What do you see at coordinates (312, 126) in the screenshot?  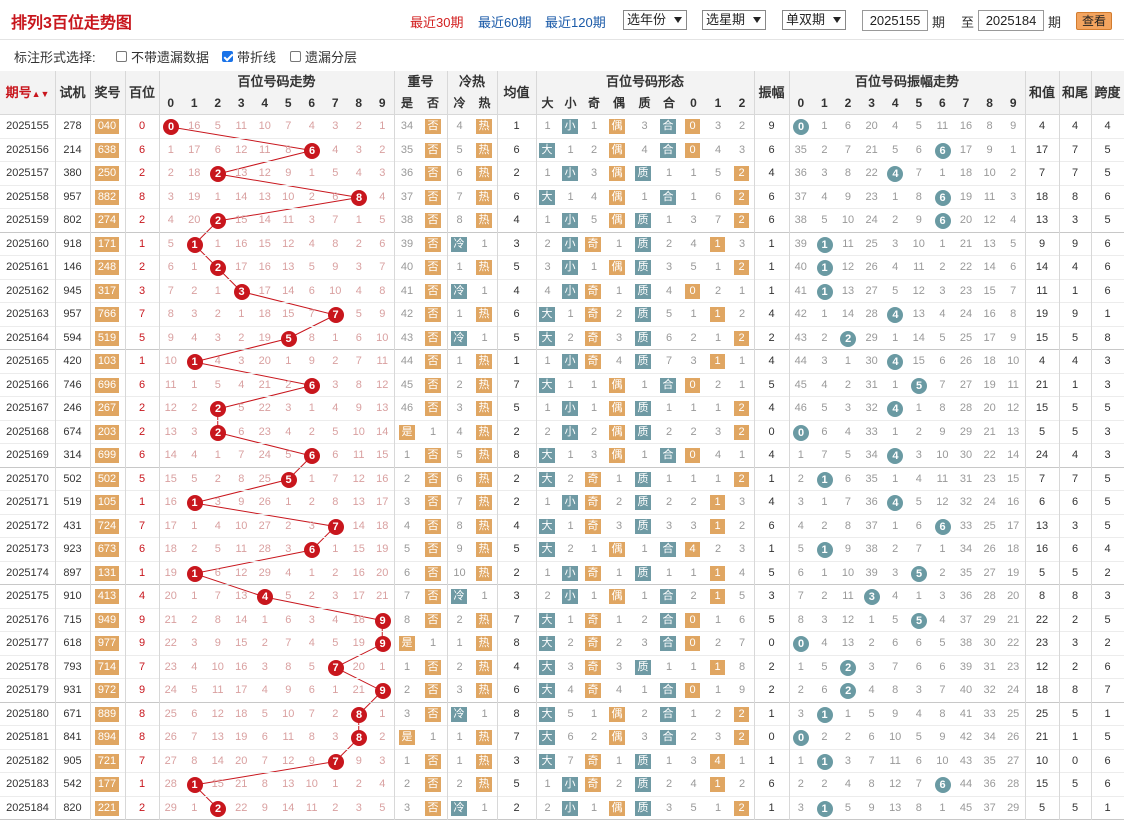 I see `trend-miss-cell: 4` at bounding box center [312, 126].